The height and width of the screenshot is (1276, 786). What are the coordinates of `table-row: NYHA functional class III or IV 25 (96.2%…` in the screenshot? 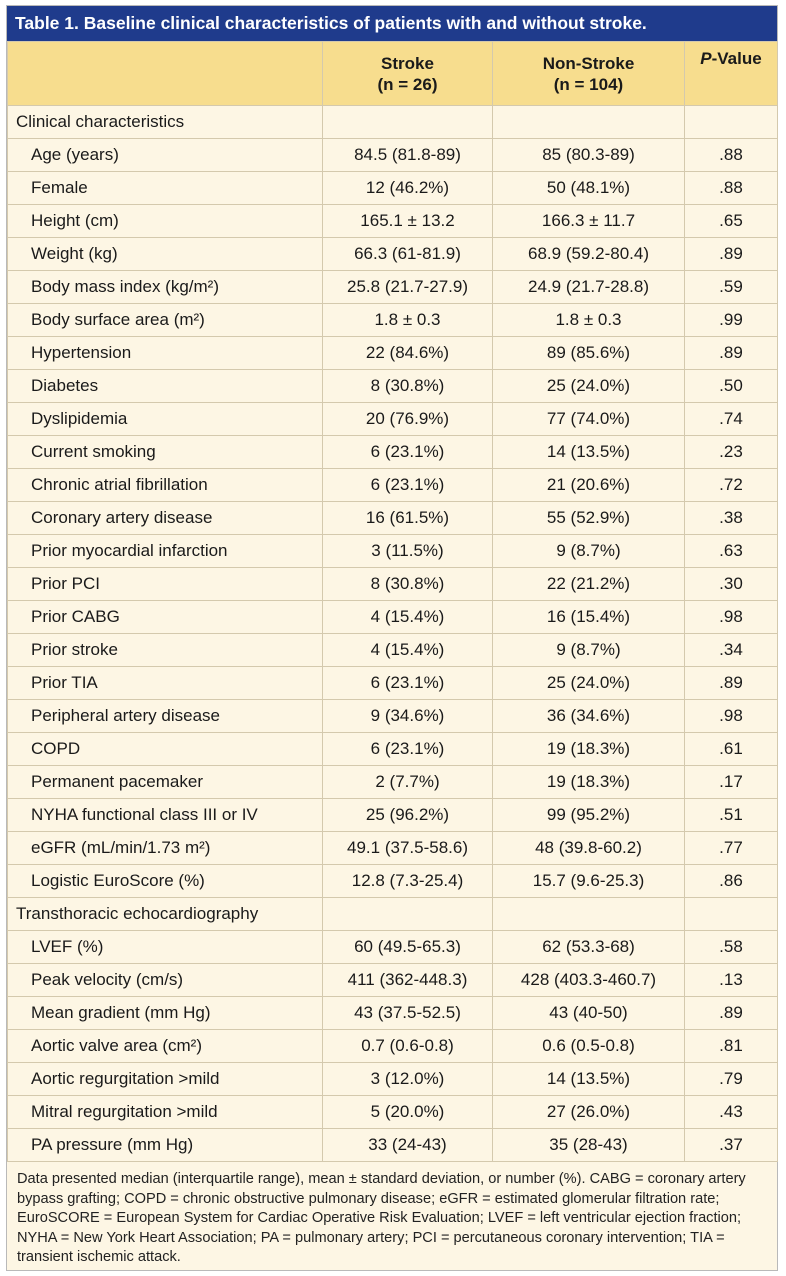 It's located at (392, 815).